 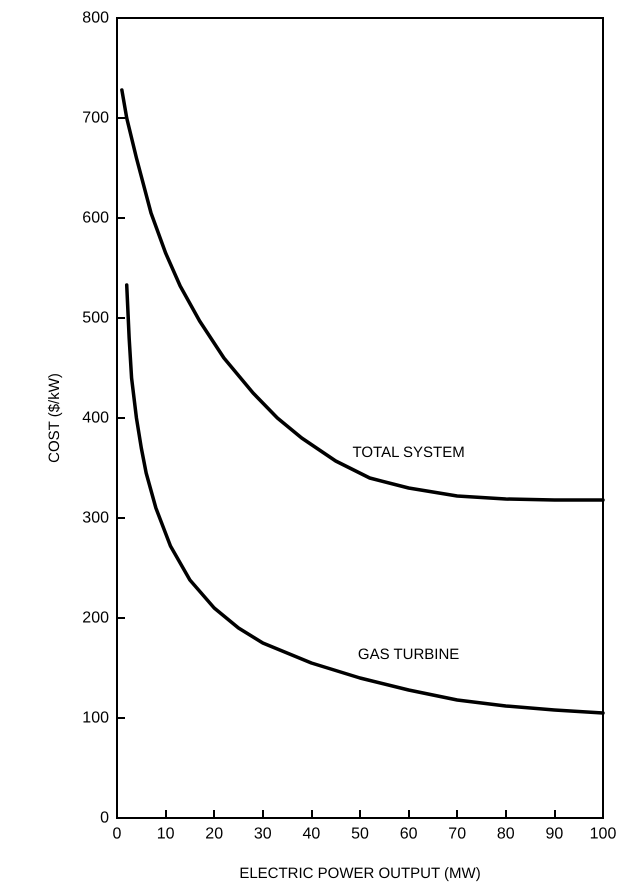 What do you see at coordinates (214, 834) in the screenshot?
I see `x-tick-label: 20` at bounding box center [214, 834].